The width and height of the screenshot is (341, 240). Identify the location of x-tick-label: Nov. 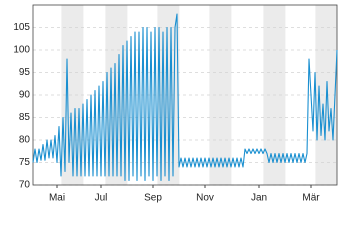
(205, 198).